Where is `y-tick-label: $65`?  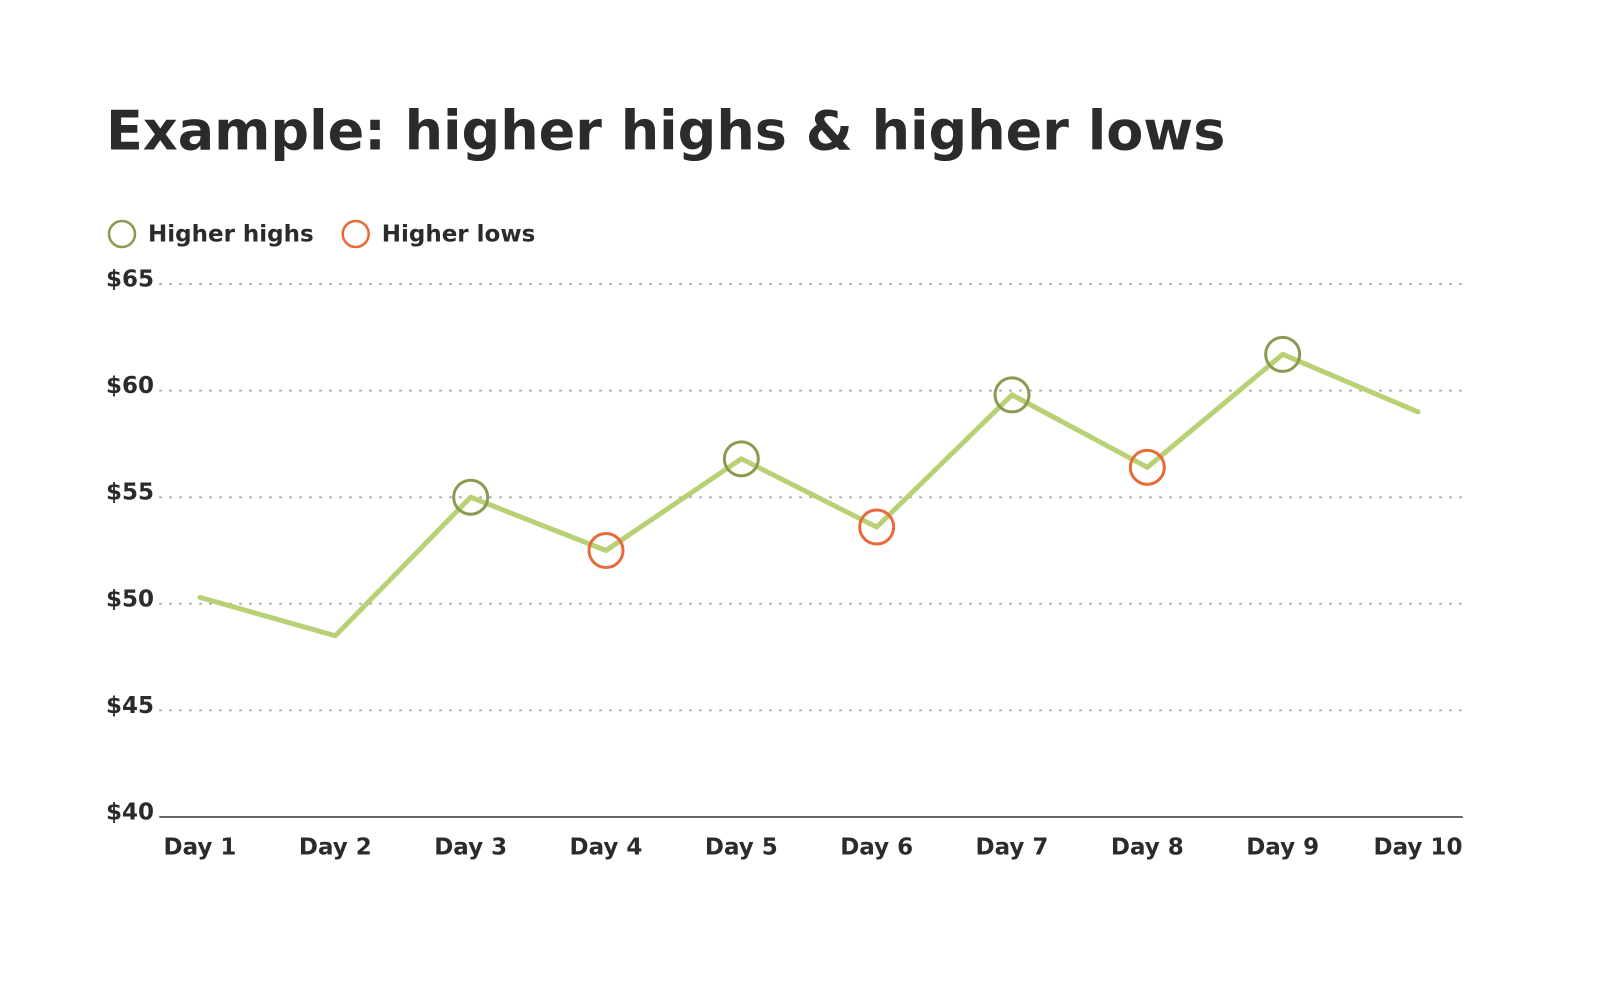
y-tick-label: $65 is located at coordinates (130, 280).